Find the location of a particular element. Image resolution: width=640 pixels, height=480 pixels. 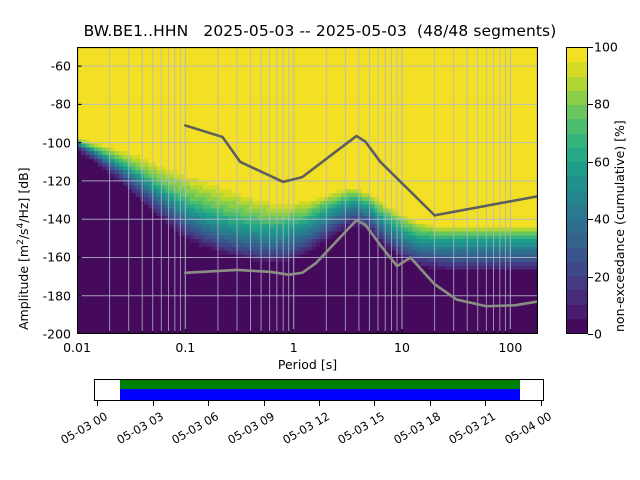

colorbar-tick-label: 60 is located at coordinates (602, 162).